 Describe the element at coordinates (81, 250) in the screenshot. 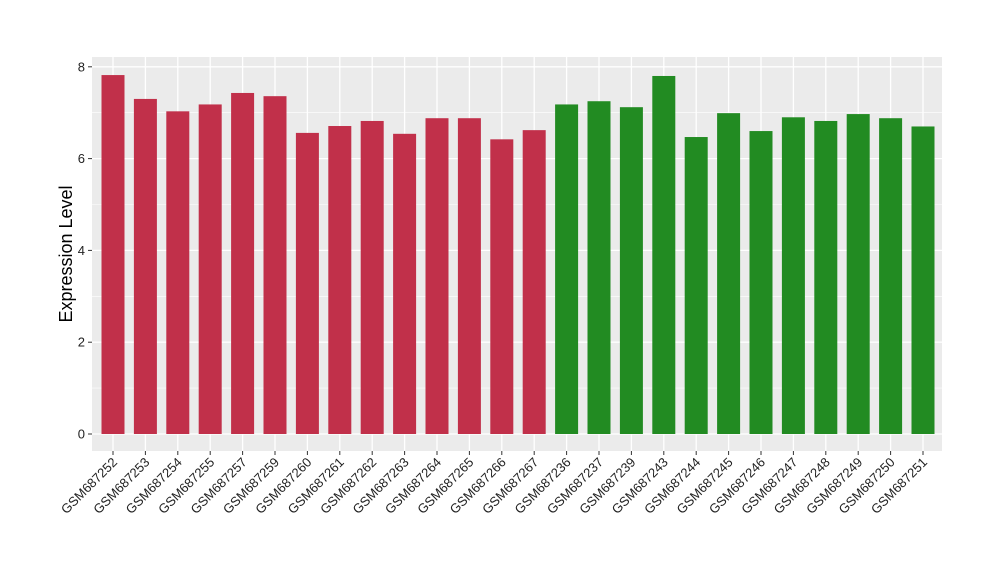

I see `y-tick-label: 4` at that location.